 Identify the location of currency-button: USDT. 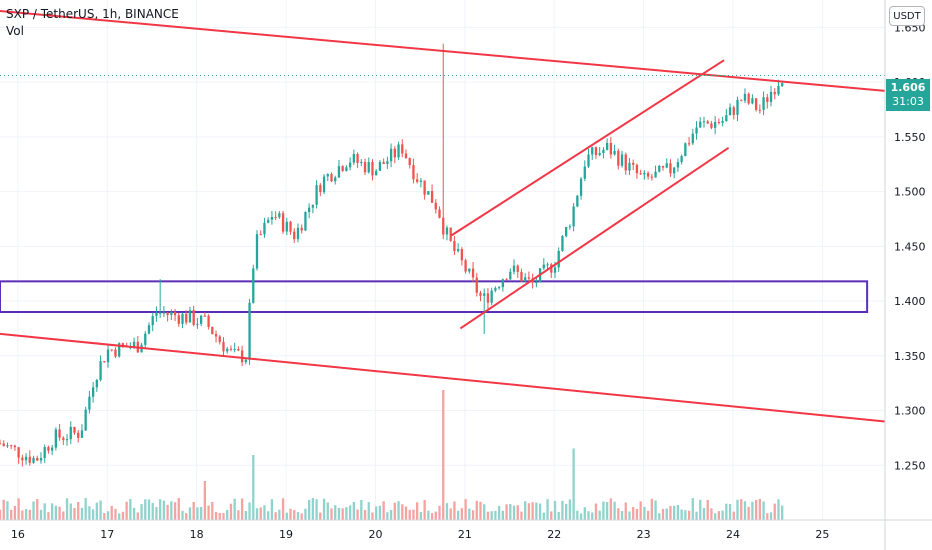
(907, 16).